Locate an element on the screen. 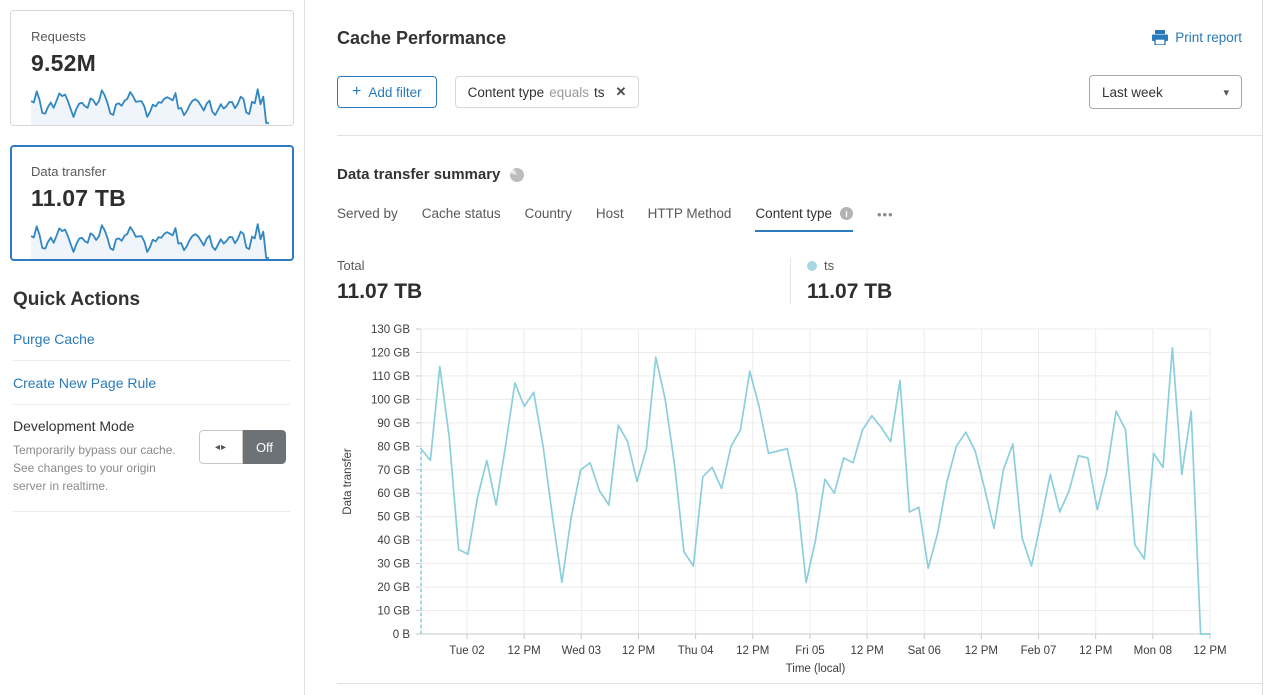 This screenshot has height=695, width=1285. toggle-arrows-icon: ◂▸ is located at coordinates (221, 447).